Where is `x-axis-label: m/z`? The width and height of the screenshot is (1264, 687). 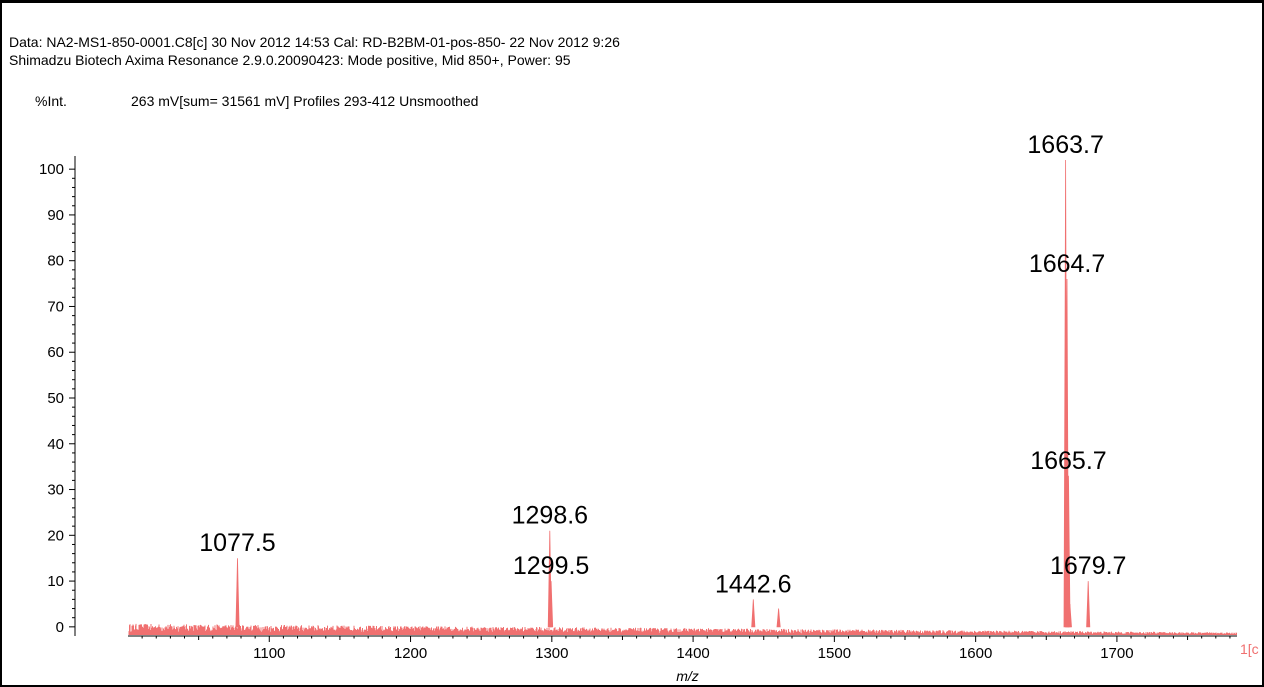
x-axis-label: m/z is located at coordinates (687, 676).